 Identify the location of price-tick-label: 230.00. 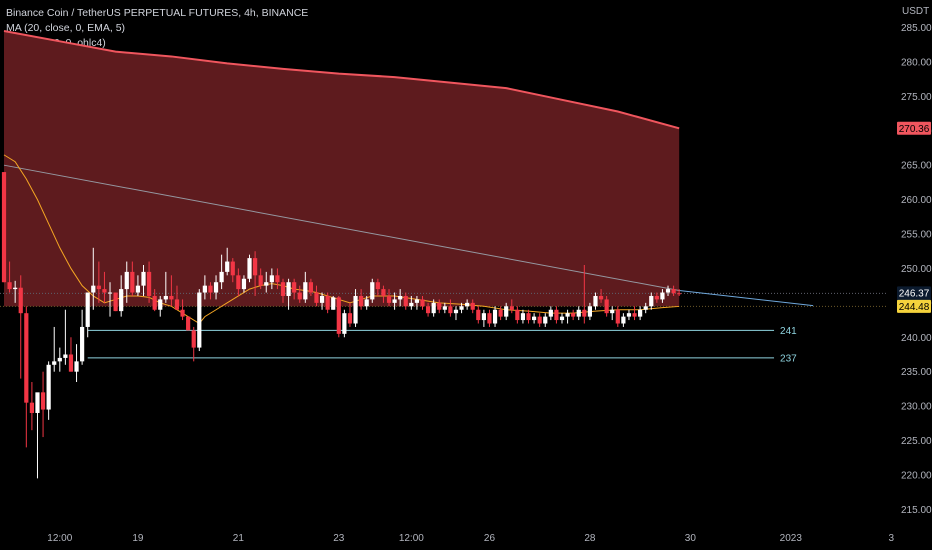
(916, 407).